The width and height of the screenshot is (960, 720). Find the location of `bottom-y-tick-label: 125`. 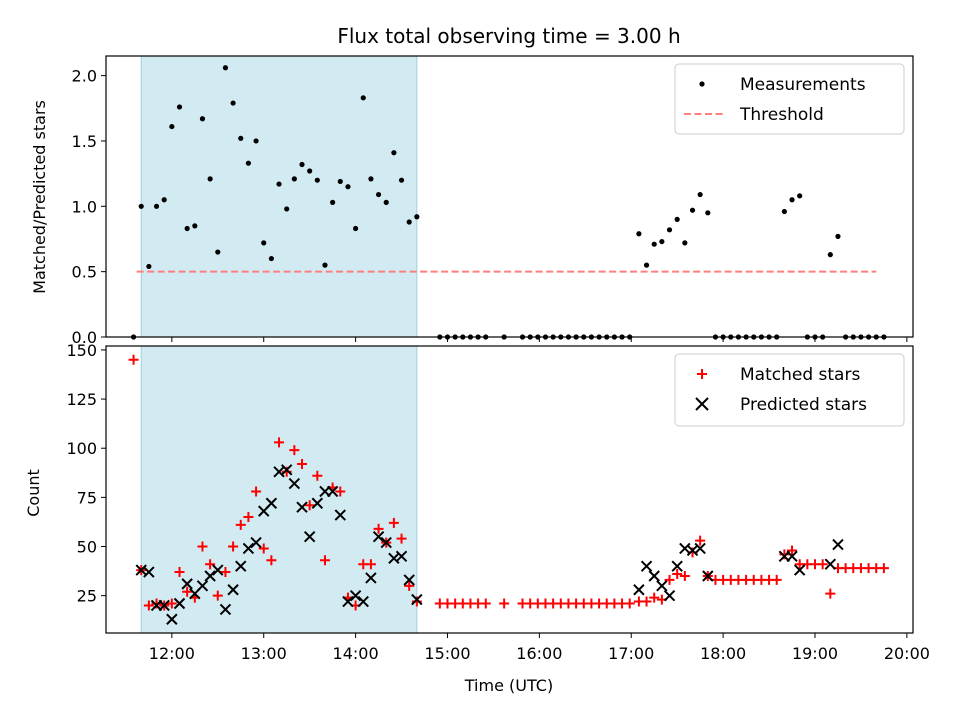

bottom-y-tick-label: 125 is located at coordinates (81, 399).